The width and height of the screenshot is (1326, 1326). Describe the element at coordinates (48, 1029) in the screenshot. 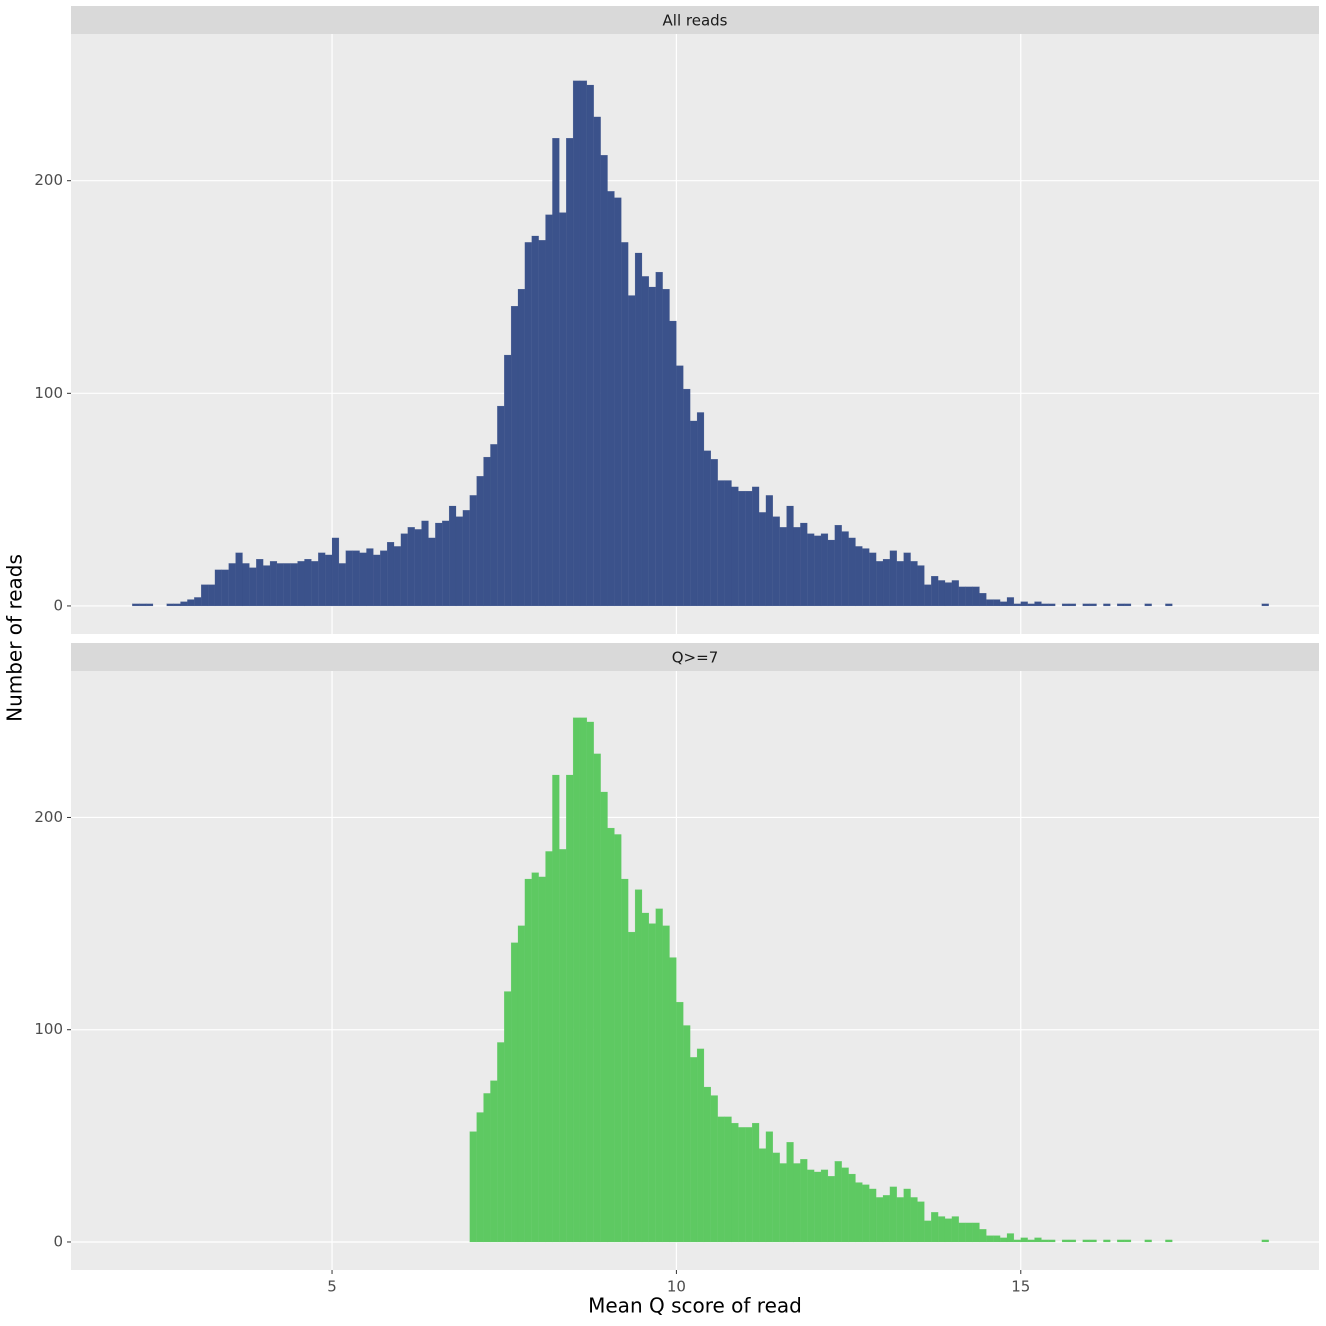

I see `y-tick-label: 100` at that location.